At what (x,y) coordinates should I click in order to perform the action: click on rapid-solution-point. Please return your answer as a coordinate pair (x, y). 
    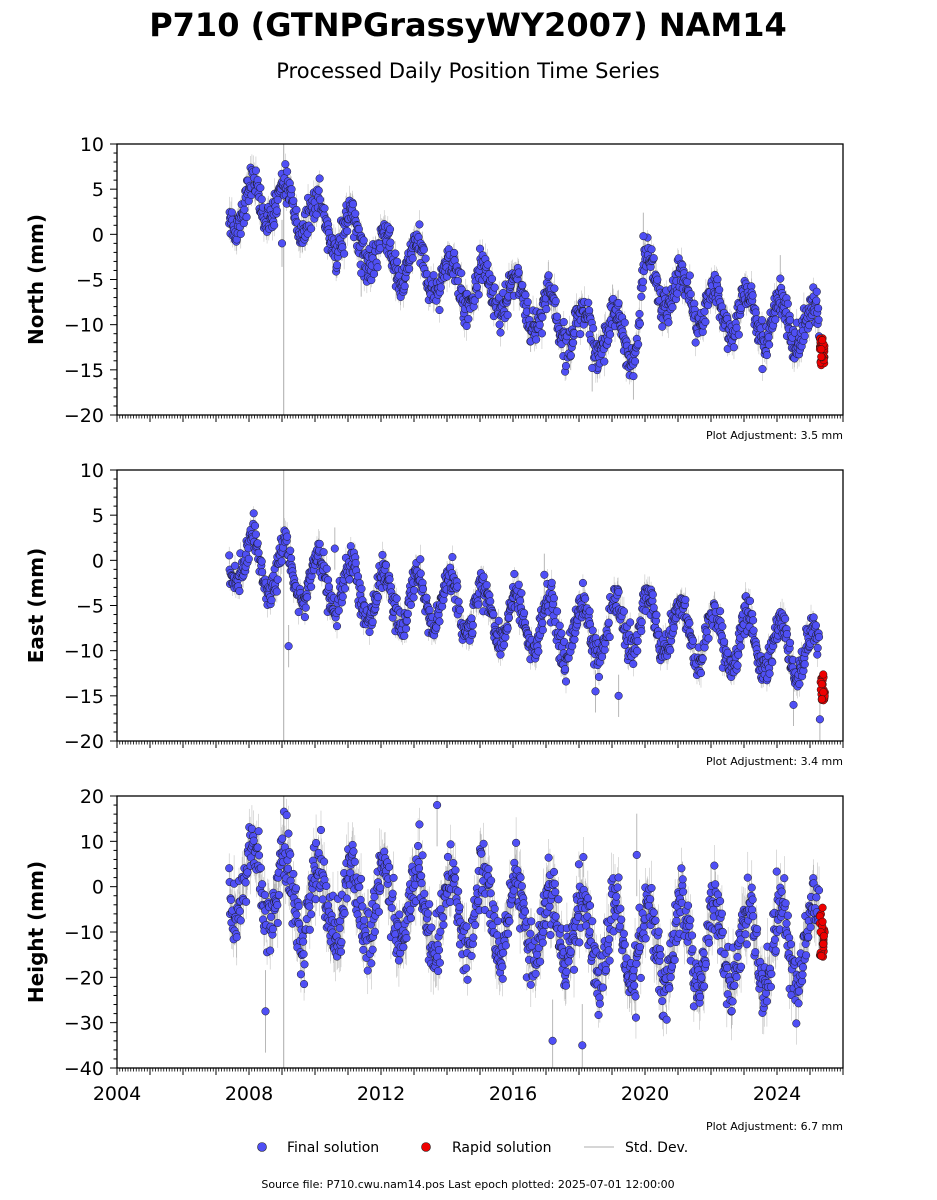
    Looking at the image, I should click on (821, 349).